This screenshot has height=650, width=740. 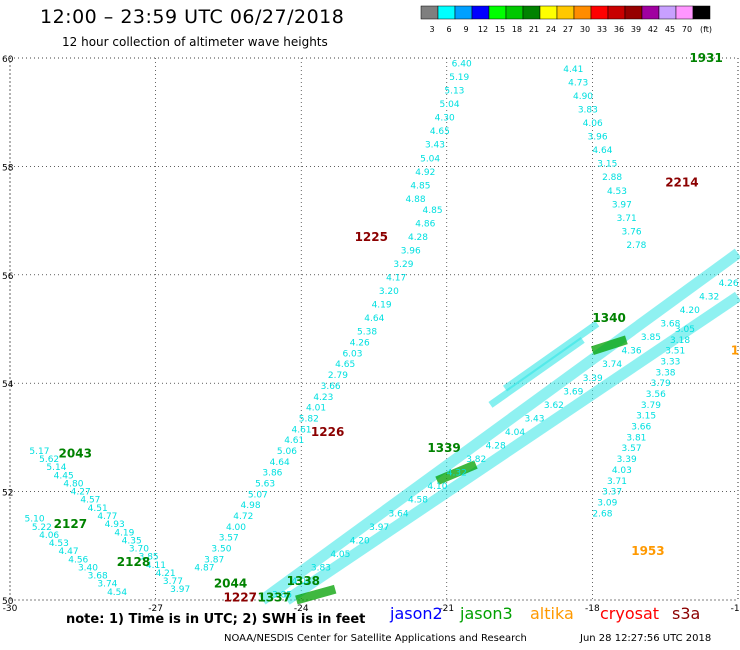 What do you see at coordinates (437, 487) in the screenshot?
I see `wave-height-point: 4.10` at bounding box center [437, 487].